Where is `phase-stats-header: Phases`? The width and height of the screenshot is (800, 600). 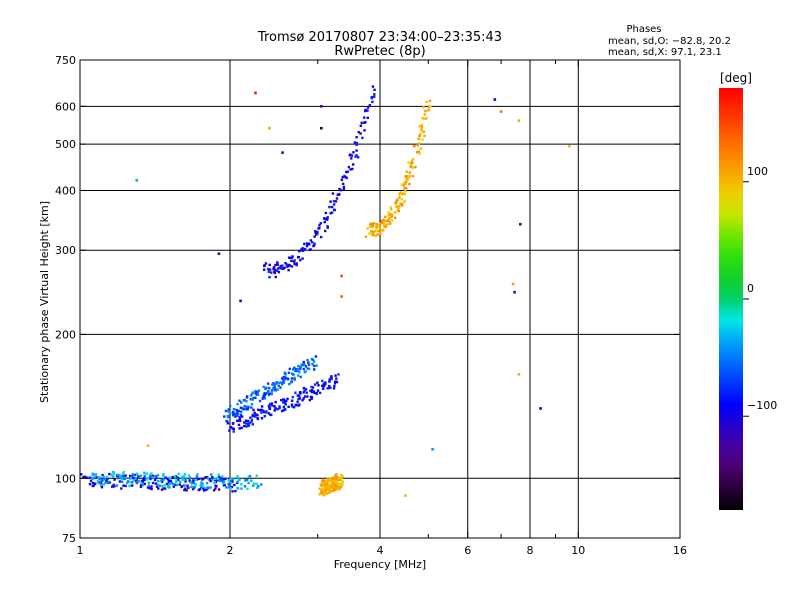 phase-stats-header: Phases is located at coordinates (643, 29).